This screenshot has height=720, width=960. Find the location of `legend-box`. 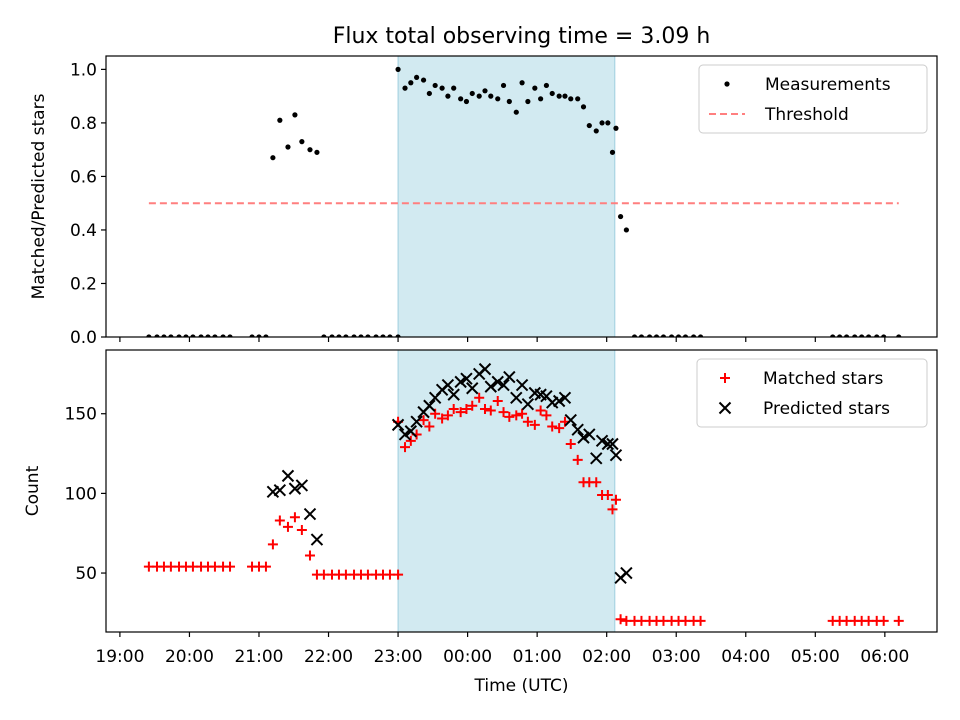

legend-box is located at coordinates (812, 393).